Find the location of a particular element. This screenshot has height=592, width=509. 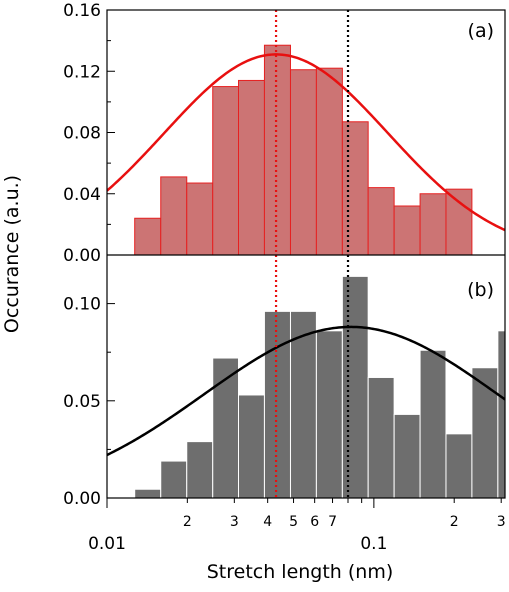

panel-a-reference-lines is located at coordinates (312, 132).